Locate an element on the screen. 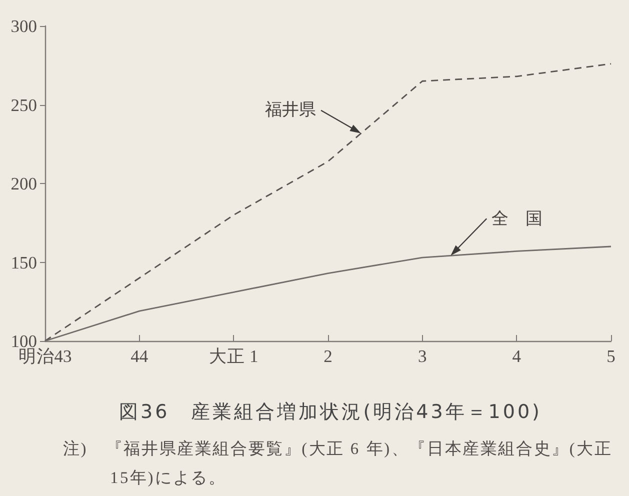  x-tick-label: 3 is located at coordinates (422, 356).